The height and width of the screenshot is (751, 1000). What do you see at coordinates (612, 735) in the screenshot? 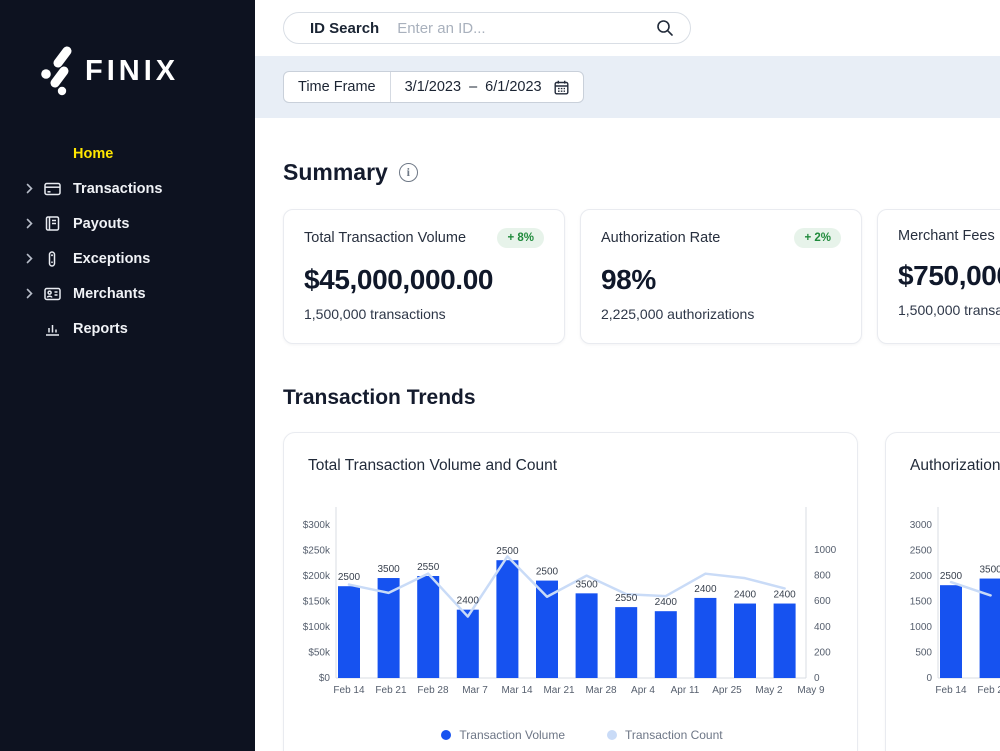
I see `legend-dot-count` at bounding box center [612, 735].